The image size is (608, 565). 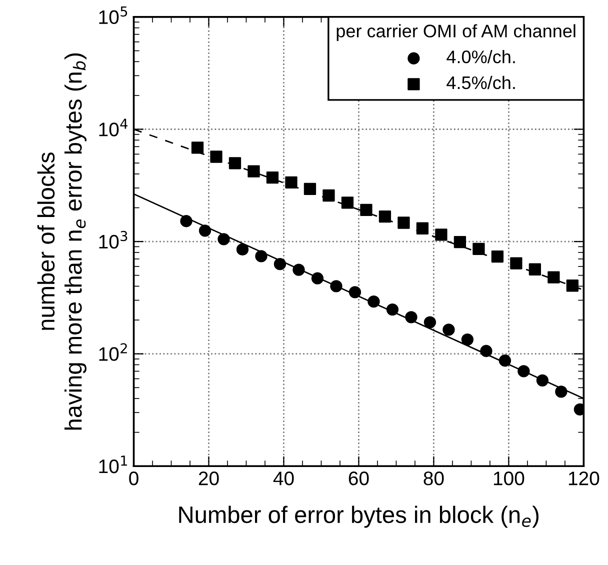 What do you see at coordinates (208, 479) in the screenshot?
I see `x-tick-label: 20` at bounding box center [208, 479].